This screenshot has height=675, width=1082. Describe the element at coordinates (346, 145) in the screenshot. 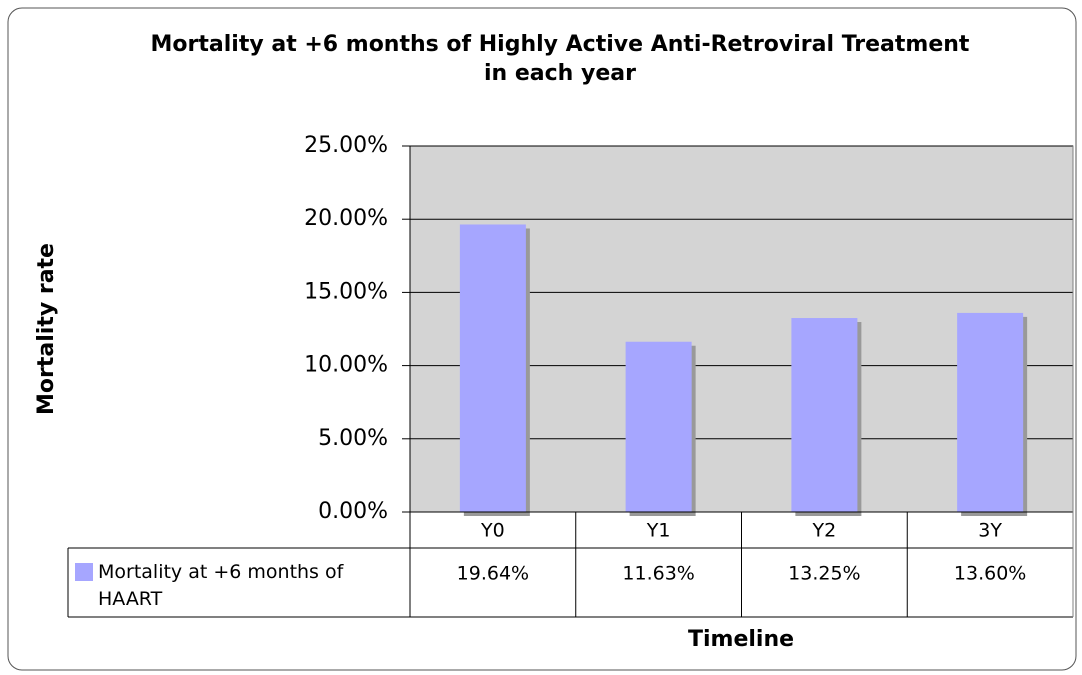

I see `y-tick-label: 25.00%` at that location.